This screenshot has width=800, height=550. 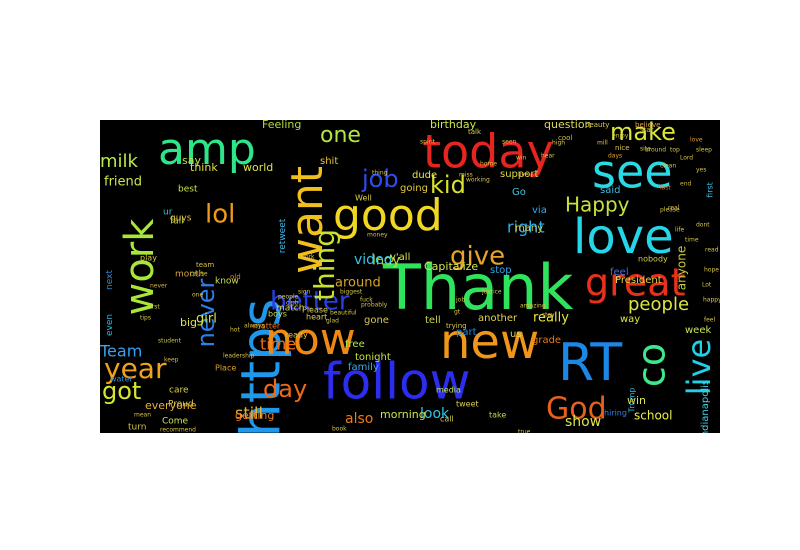 I want to click on cloud-word: stay, so click(x=548, y=315).